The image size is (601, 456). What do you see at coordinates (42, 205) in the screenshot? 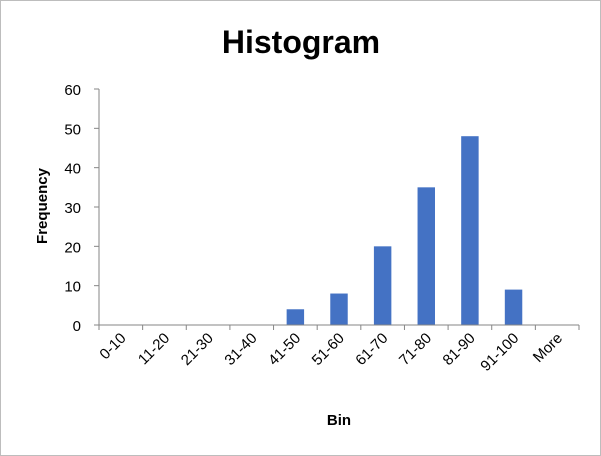
I see `y-axis-title: Frequency` at bounding box center [42, 205].